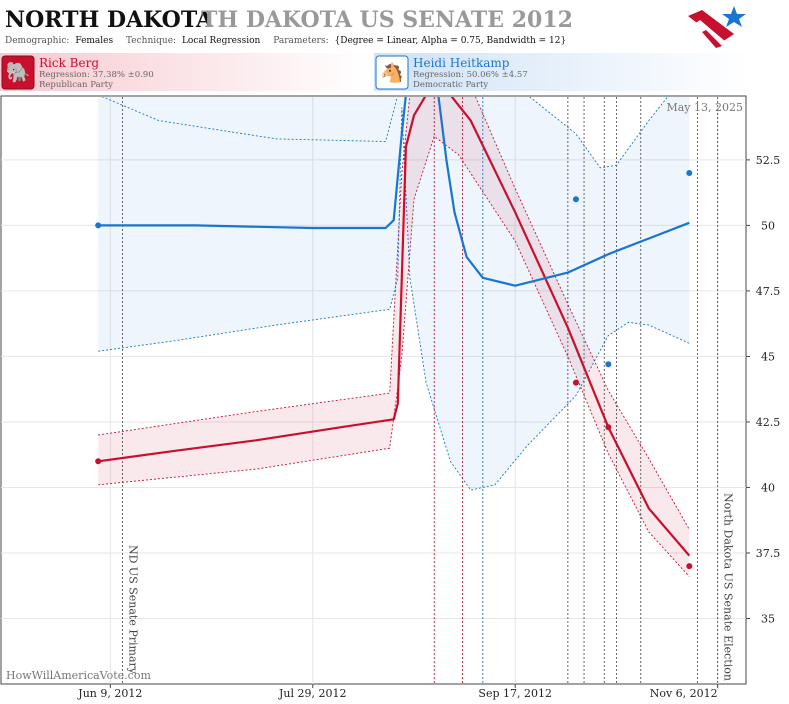 Image resolution: width=789 pixels, height=704 pixels. I want to click on y-tick-label: 40, so click(768, 487).